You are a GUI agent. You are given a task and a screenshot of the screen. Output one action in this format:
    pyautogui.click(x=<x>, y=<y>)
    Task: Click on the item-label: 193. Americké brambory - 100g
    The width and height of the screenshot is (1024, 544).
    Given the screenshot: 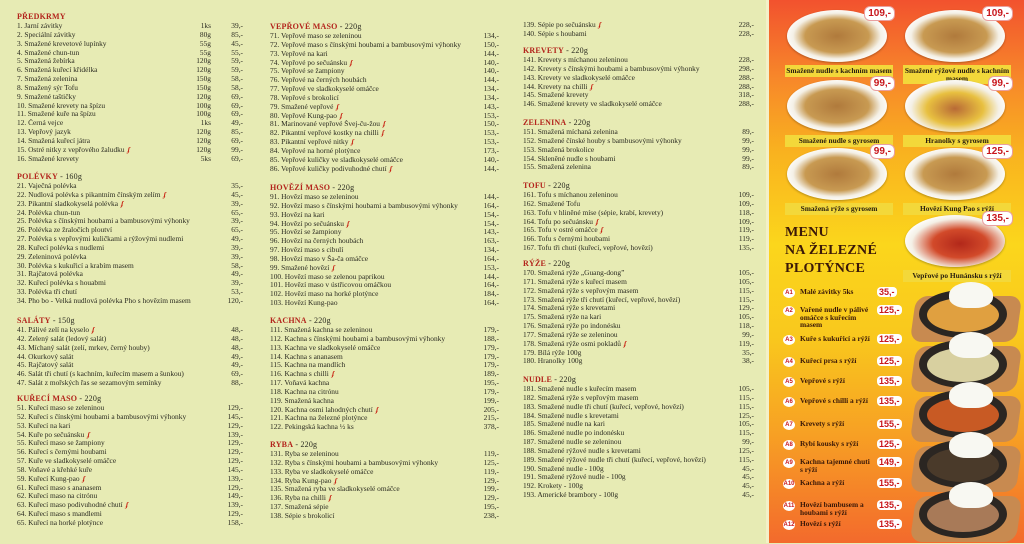 What is the action you would take?
    pyautogui.click(x=571, y=495)
    